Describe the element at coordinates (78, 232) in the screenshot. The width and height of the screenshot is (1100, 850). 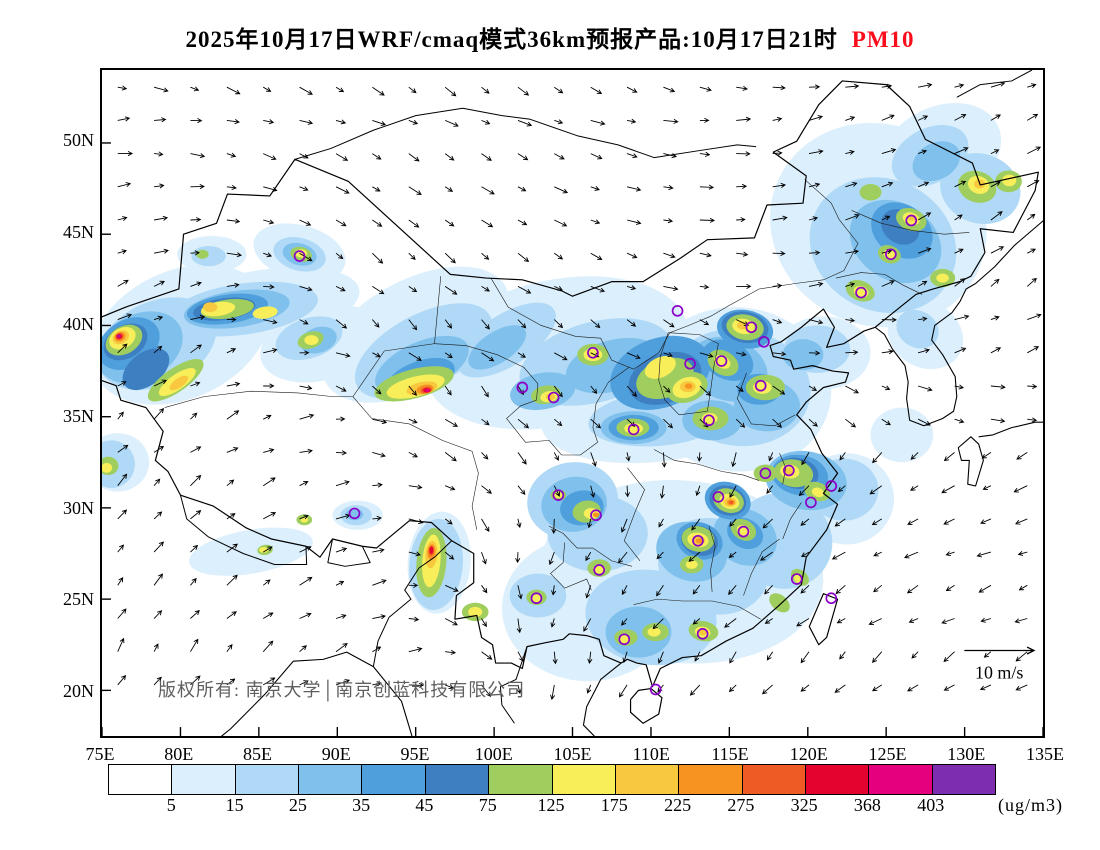
I see `lat-tick-label: 45N` at that location.